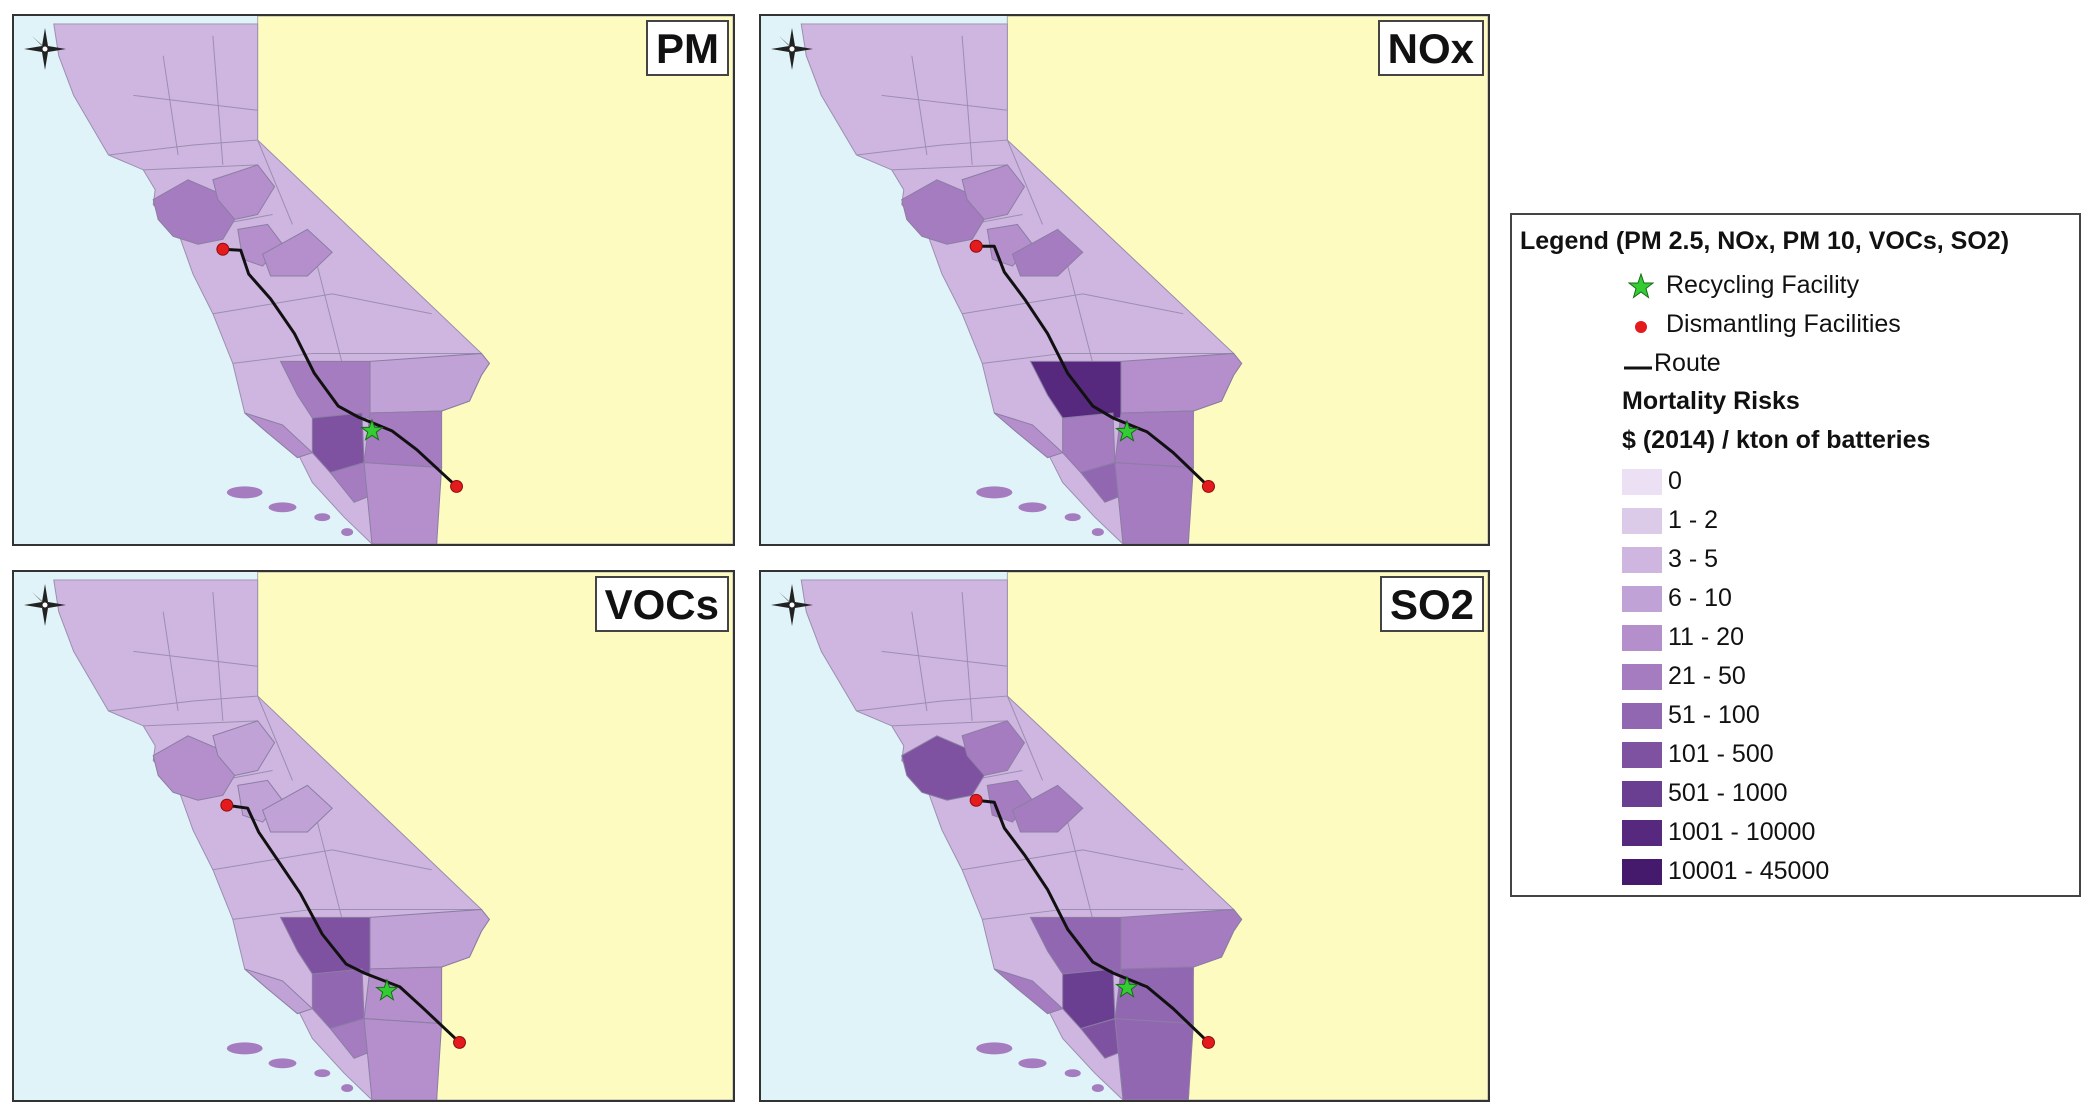  What do you see at coordinates (1693, 559) in the screenshot?
I see `legend-class-label: 3 - 5` at bounding box center [1693, 559].